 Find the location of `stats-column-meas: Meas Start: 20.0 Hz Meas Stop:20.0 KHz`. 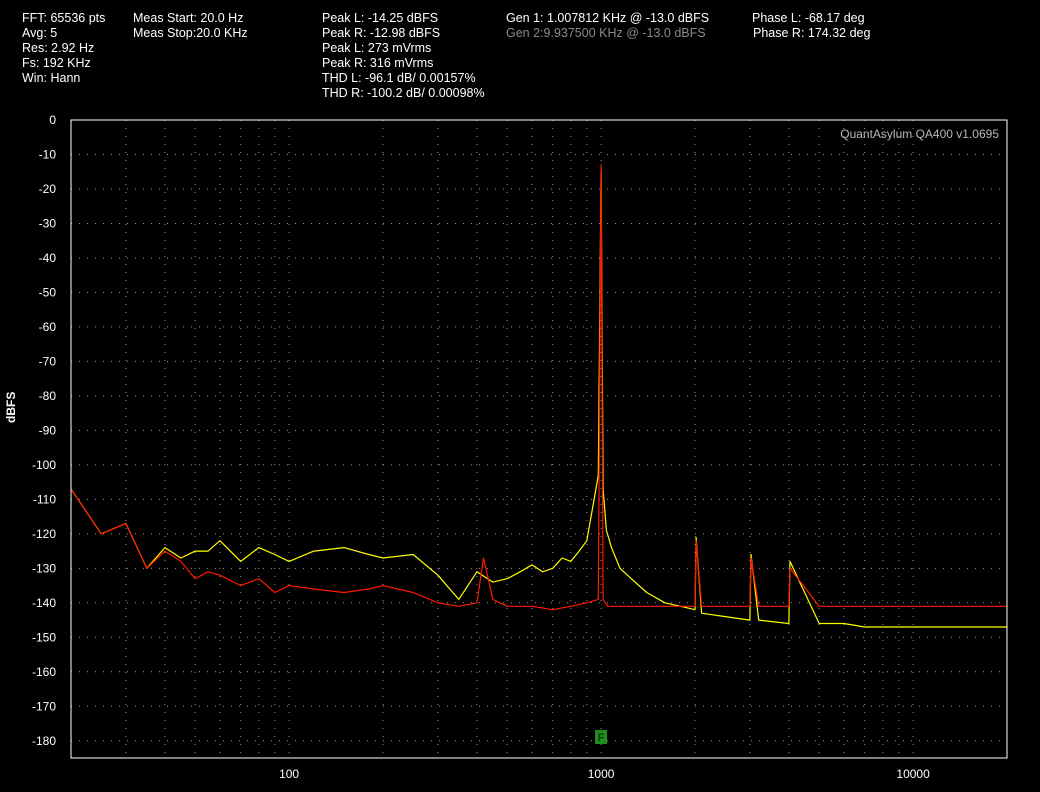

stats-column-meas: Meas Start: 20.0 Hz Meas Stop:20.0 KHz is located at coordinates (190, 26).